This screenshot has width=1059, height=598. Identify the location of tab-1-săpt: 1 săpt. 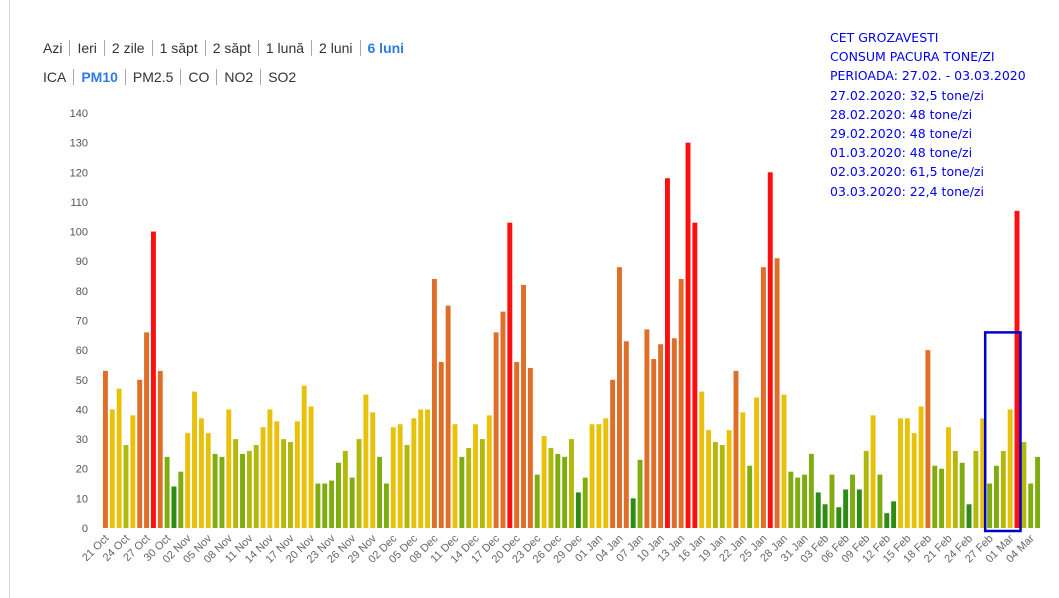
(178, 48).